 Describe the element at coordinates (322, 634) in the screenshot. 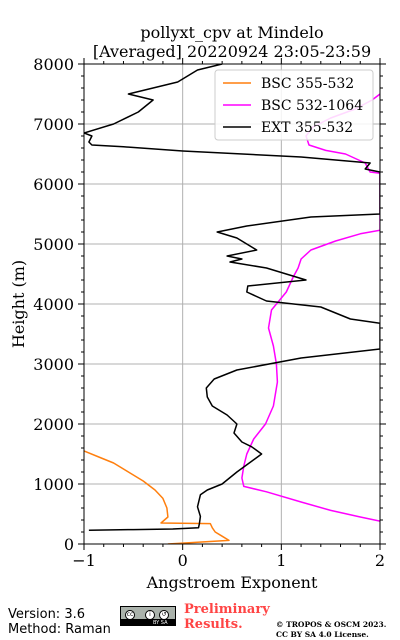

I see `copyright-line2: CC BY SA 4.0 License.` at that location.